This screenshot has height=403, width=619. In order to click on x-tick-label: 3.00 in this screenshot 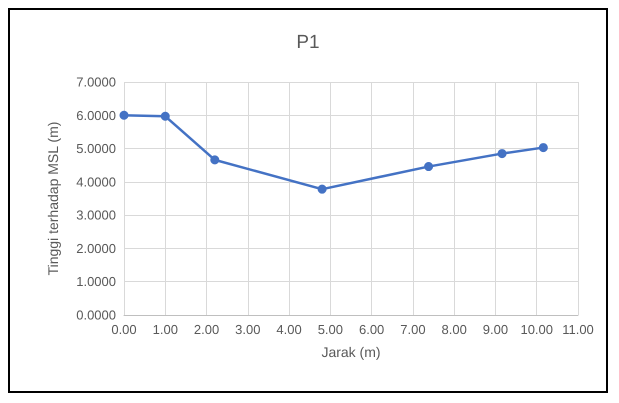, I will do `click(247, 329)`.